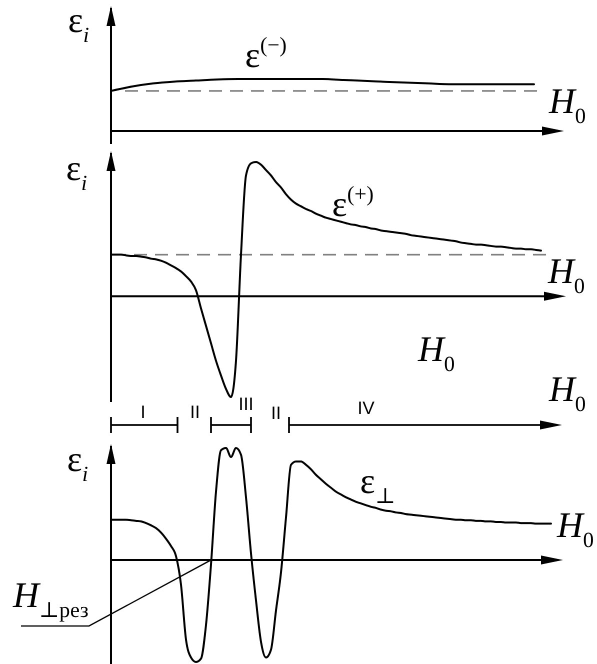 This screenshot has width=597, height=664. What do you see at coordinates (143, 412) in the screenshot?
I see `text: I` at bounding box center [143, 412].